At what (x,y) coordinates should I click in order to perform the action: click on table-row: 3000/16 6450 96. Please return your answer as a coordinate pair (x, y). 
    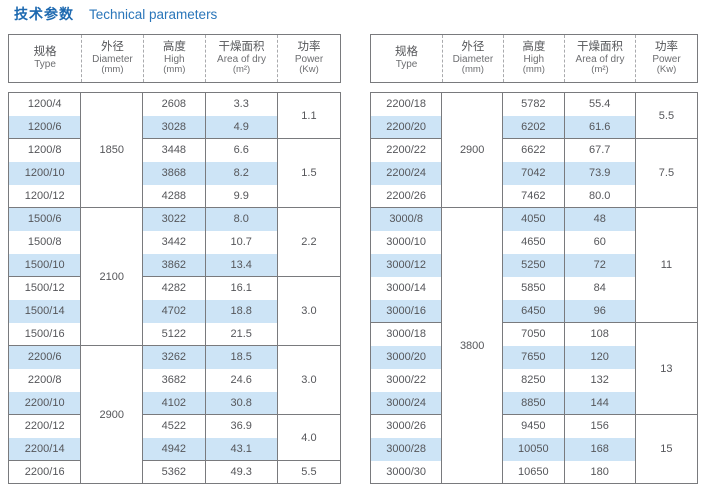
    Looking at the image, I should click on (533, 311).